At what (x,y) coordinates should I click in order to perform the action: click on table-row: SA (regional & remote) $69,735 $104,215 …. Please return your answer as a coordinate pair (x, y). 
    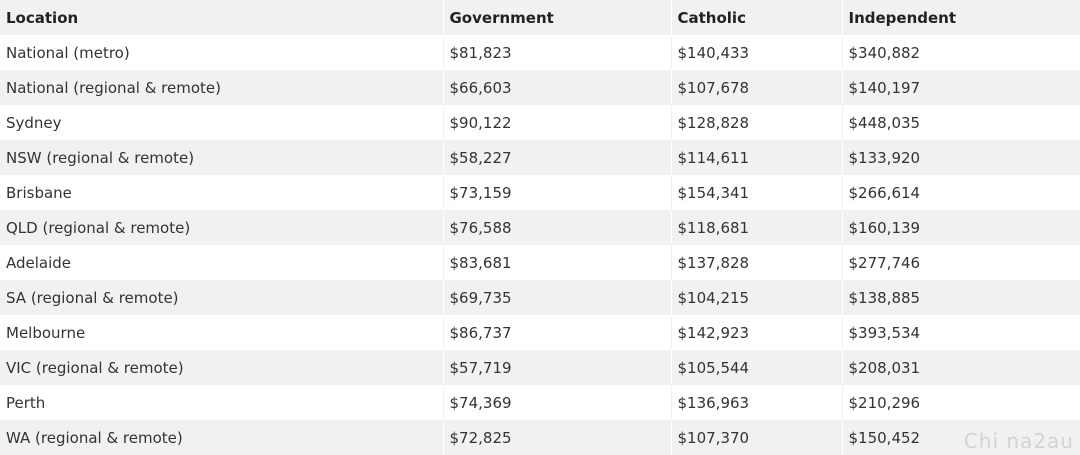
    Looking at the image, I should click on (540, 297).